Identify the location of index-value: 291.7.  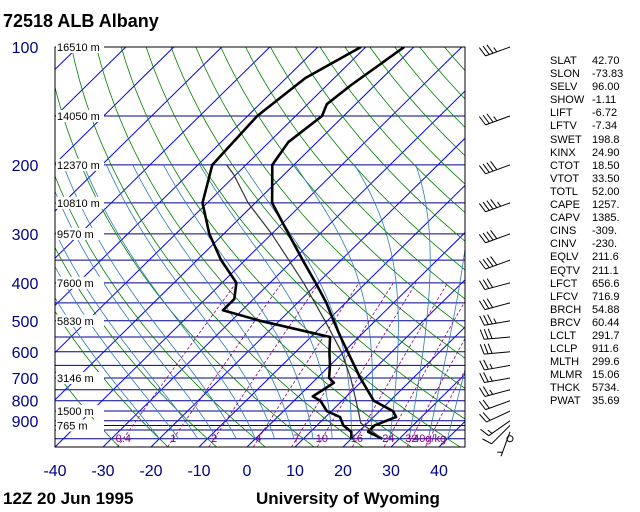
(606, 335).